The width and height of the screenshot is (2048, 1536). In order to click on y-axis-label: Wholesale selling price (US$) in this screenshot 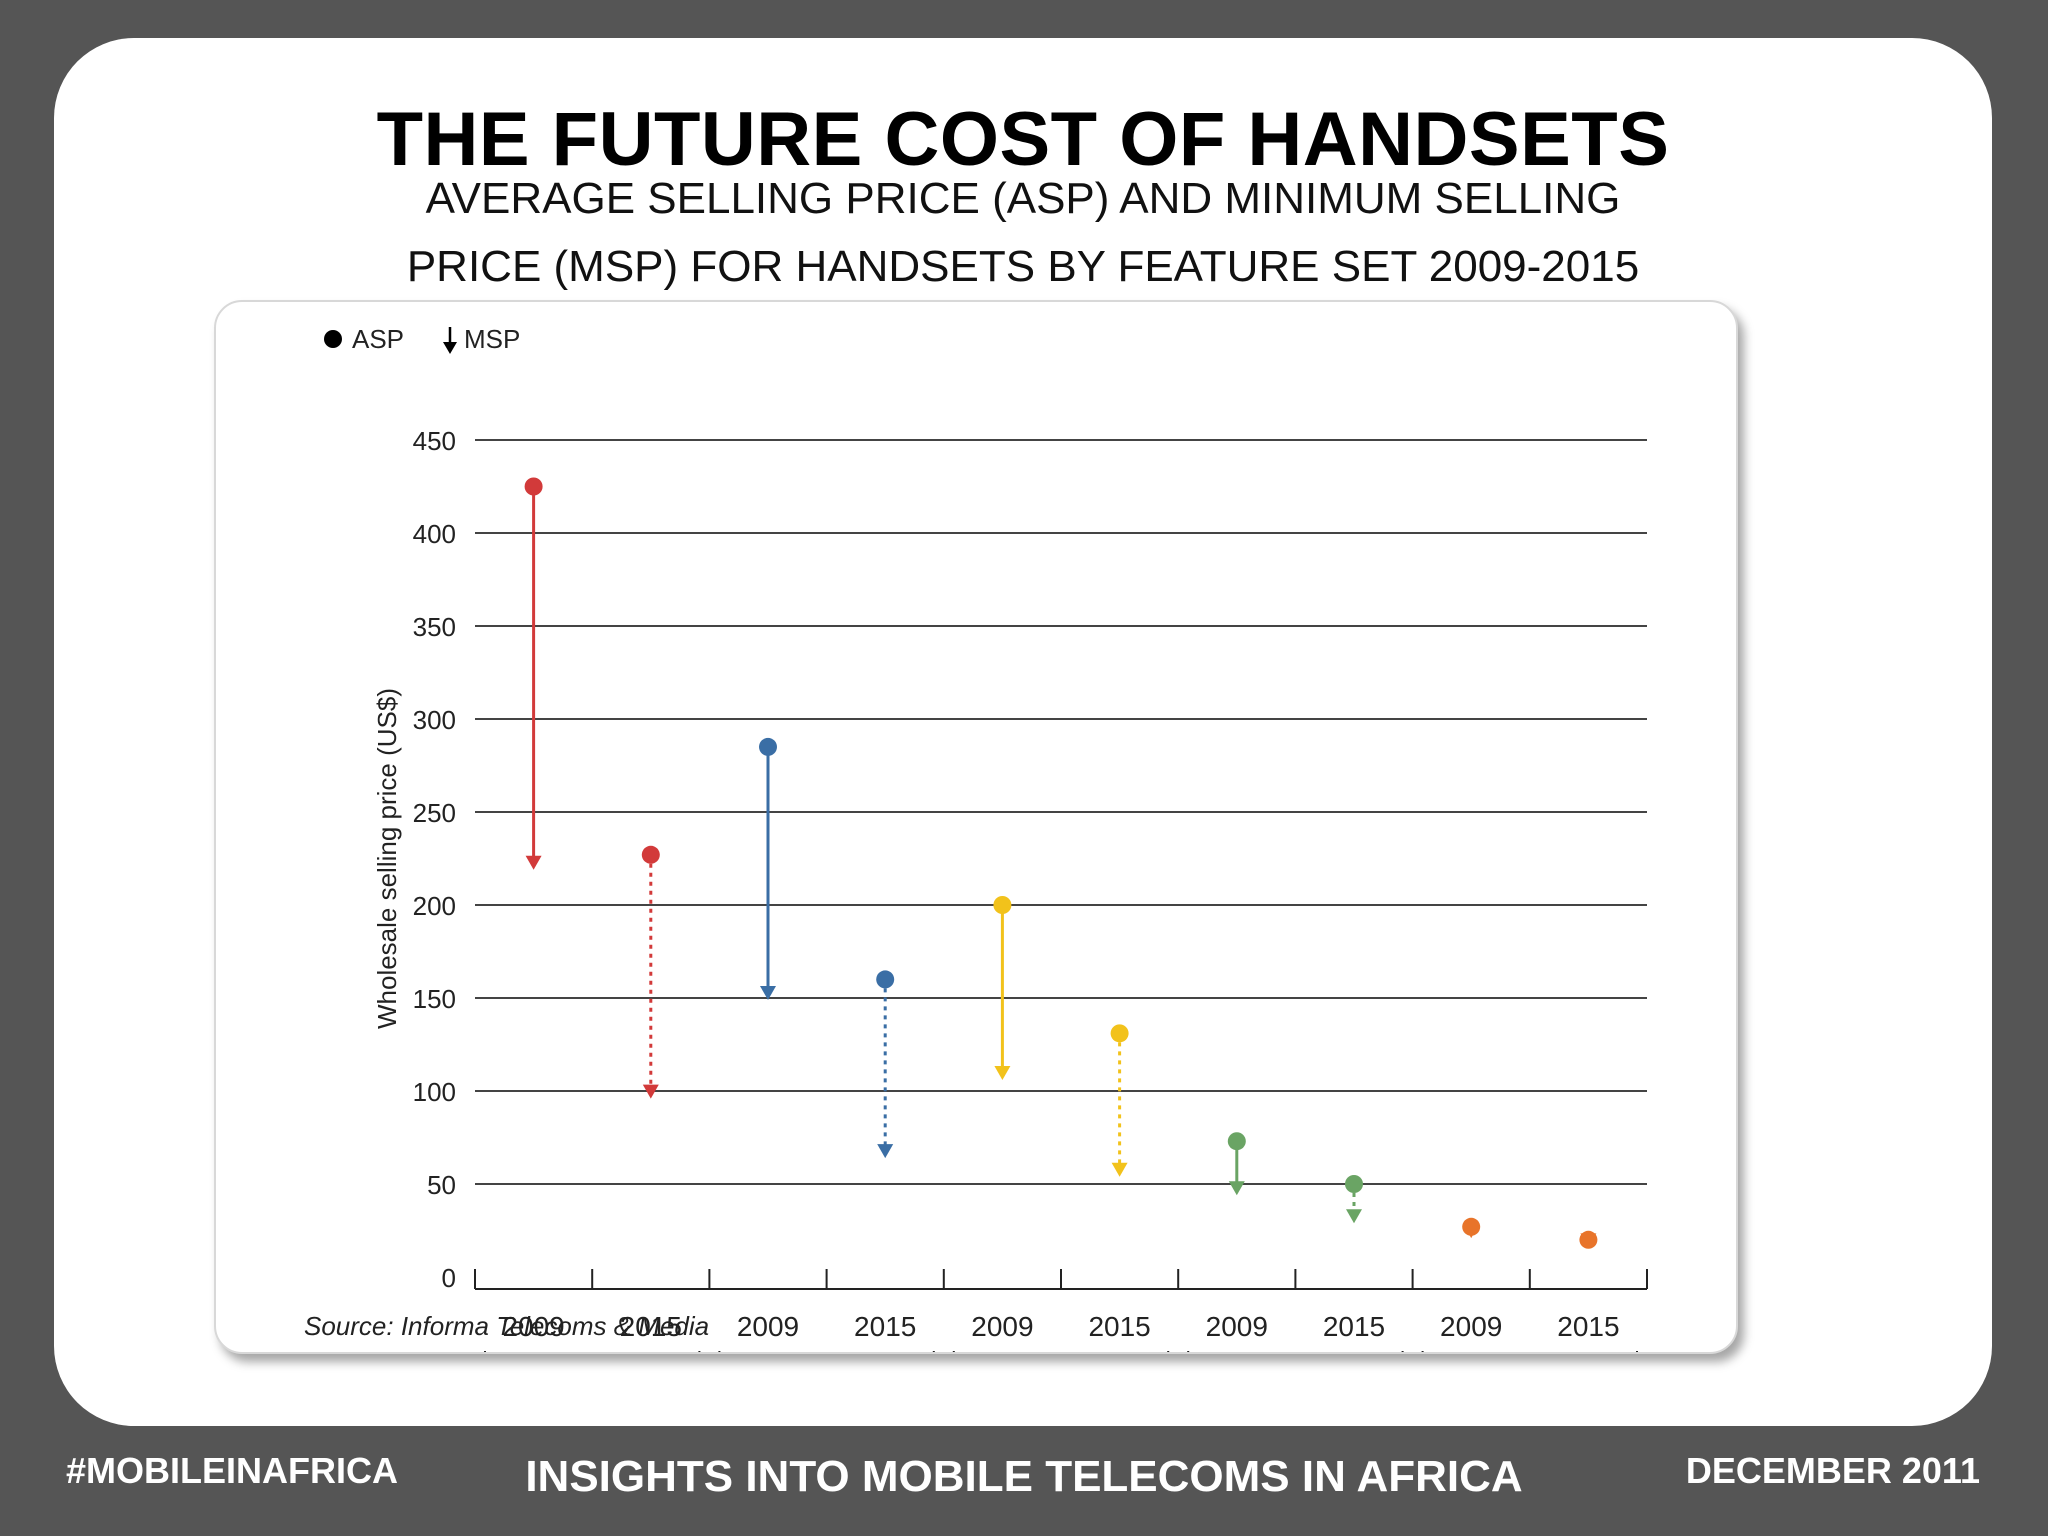, I will do `click(387, 858)`.